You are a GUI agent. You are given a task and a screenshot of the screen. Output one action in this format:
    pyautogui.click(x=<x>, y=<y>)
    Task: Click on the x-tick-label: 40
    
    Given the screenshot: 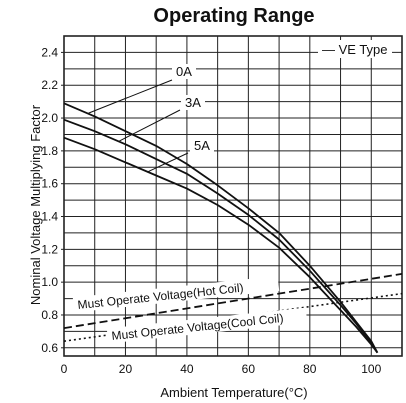 What is the action you would take?
    pyautogui.click(x=187, y=369)
    